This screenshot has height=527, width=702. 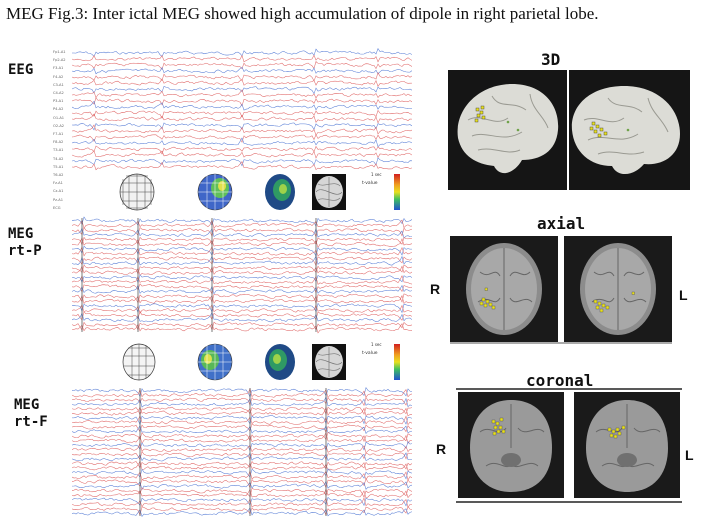 What do you see at coordinates (58, 191) in the screenshot?
I see `eeg-channel-label: Cz-A1` at bounding box center [58, 191].